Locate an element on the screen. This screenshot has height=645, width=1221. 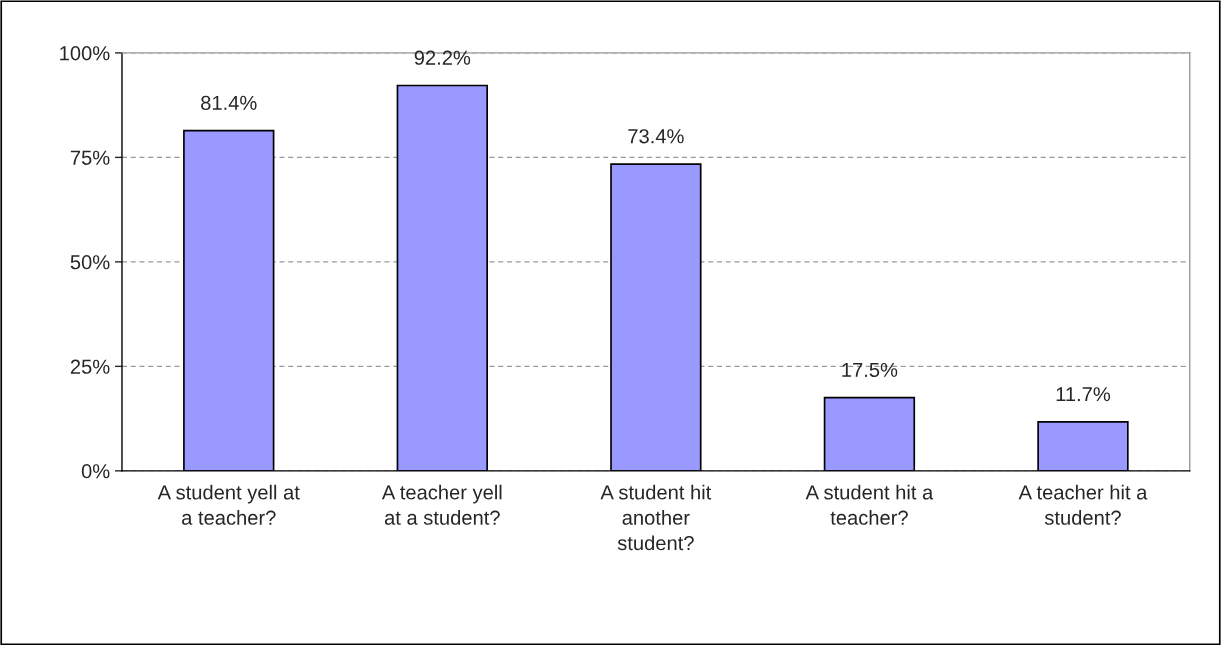
y-tick-label: 25% is located at coordinates (90, 366).